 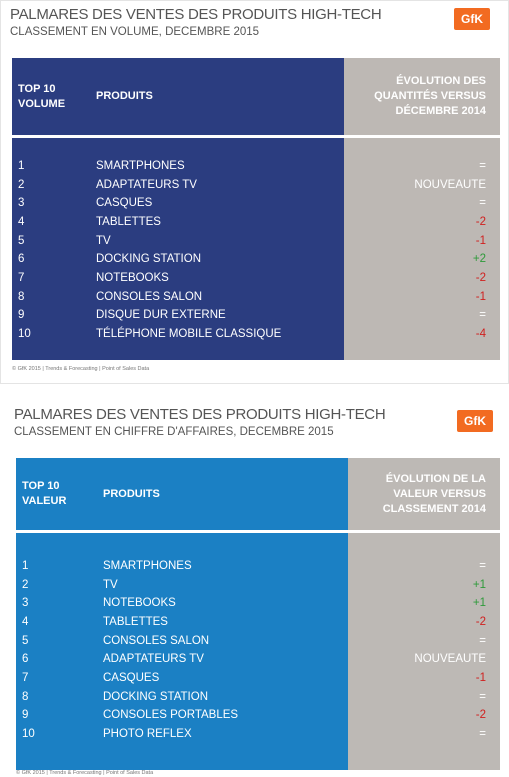 I want to click on column-header: VALEUR, so click(x=44, y=501).